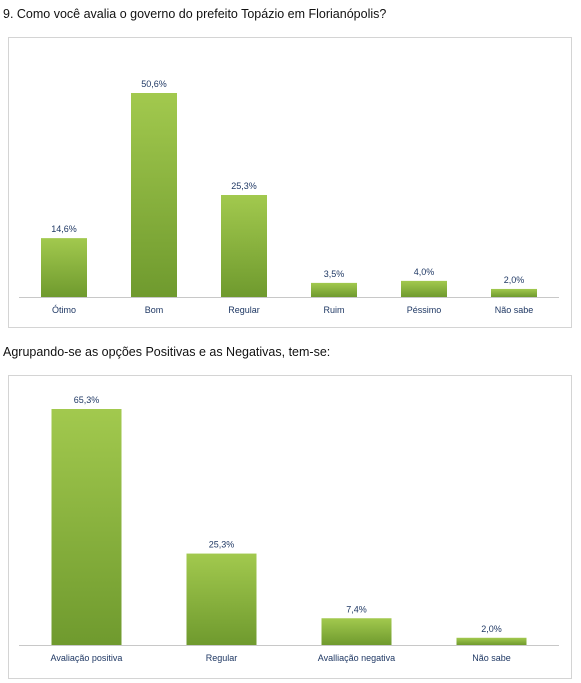 The width and height of the screenshot is (581, 683). What do you see at coordinates (244, 310) in the screenshot?
I see `category-label-2: Regular` at bounding box center [244, 310].